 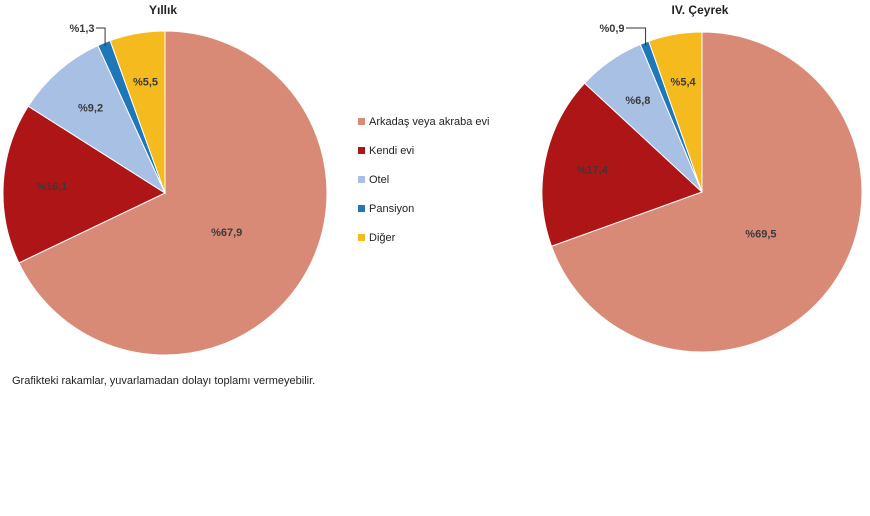 What do you see at coordinates (382, 238) in the screenshot?
I see `legend-label: Diğer` at bounding box center [382, 238].